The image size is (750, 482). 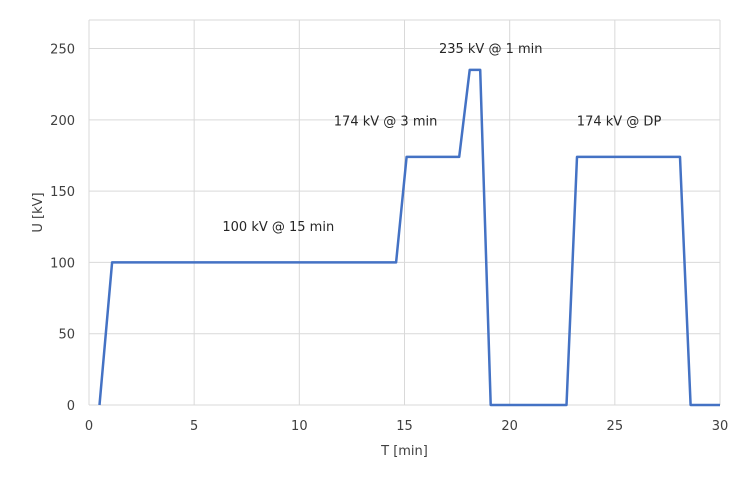 I want to click on x-tick-label: 15, so click(x=404, y=426).